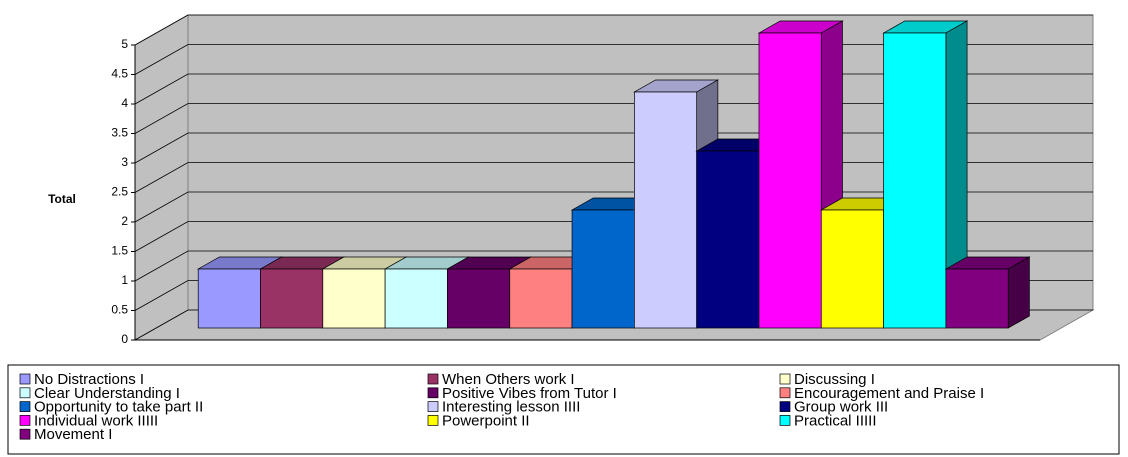 This screenshot has width=1128, height=457. I want to click on y-tick-label: 1.5, so click(119, 251).